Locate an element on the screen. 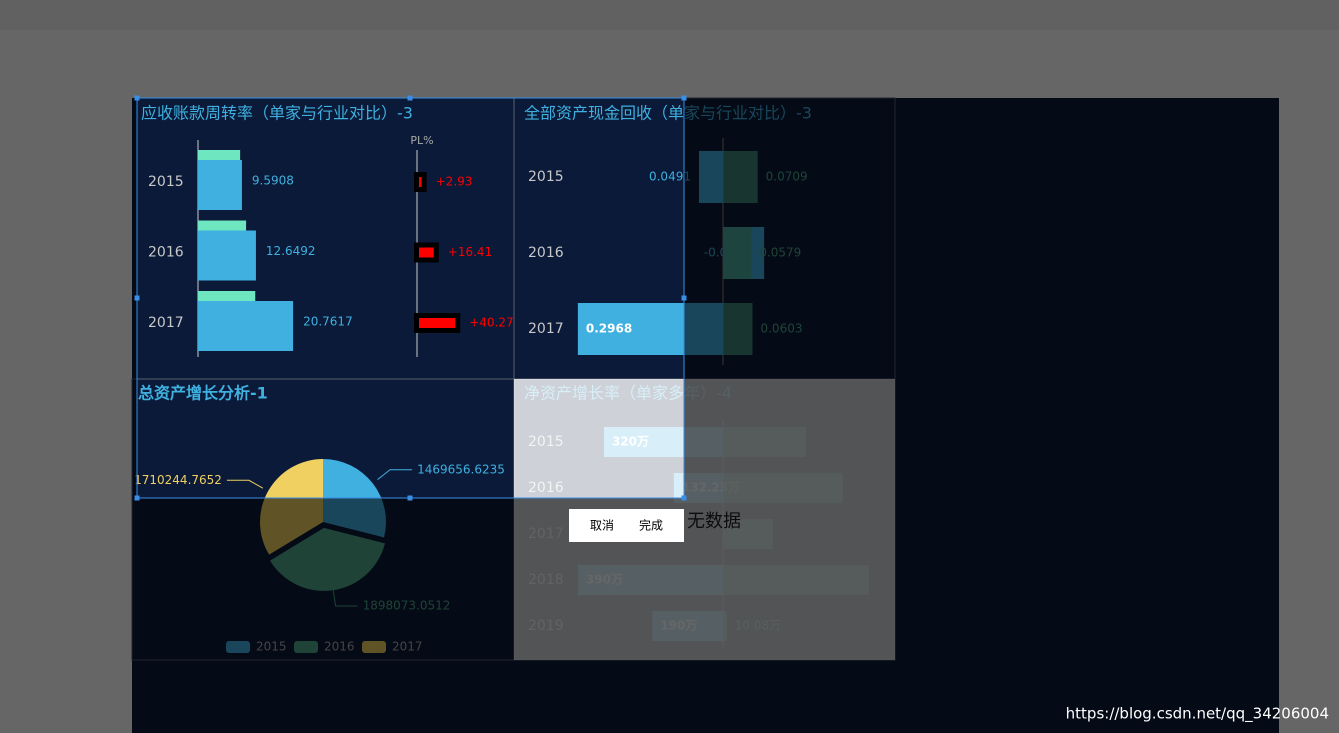 The height and width of the screenshot is (733, 1339). toolbar-button: 取消 is located at coordinates (602, 525).